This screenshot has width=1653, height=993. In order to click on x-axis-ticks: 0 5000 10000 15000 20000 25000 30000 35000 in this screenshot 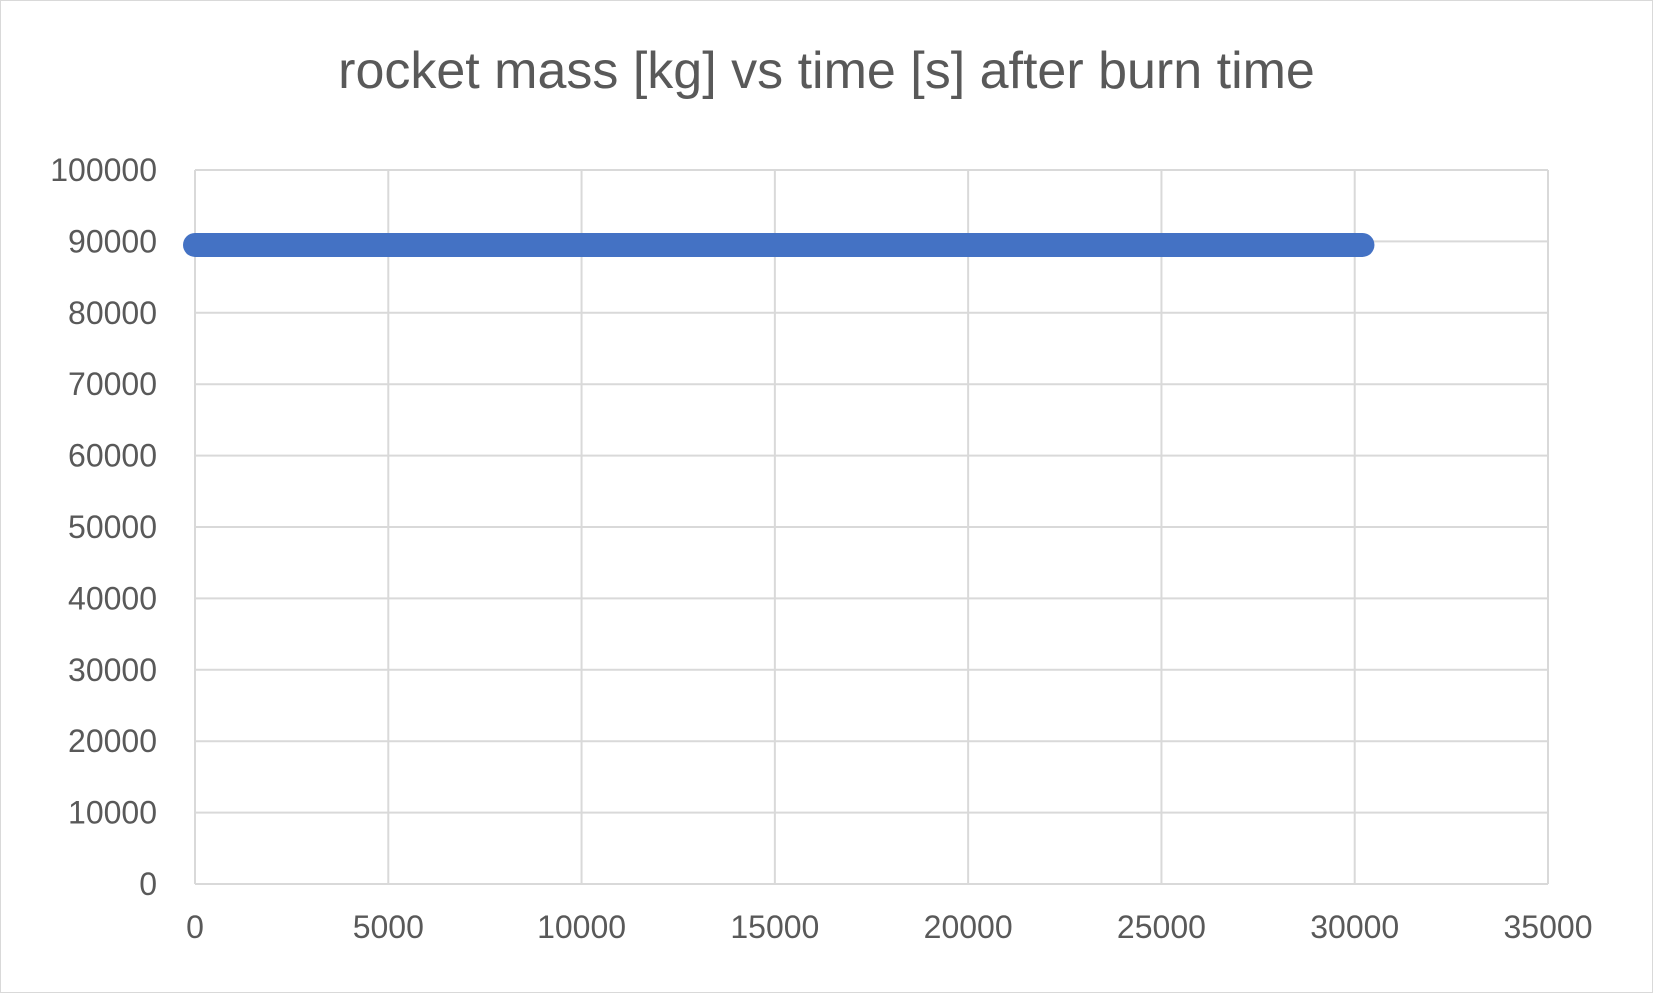, I will do `click(889, 927)`.